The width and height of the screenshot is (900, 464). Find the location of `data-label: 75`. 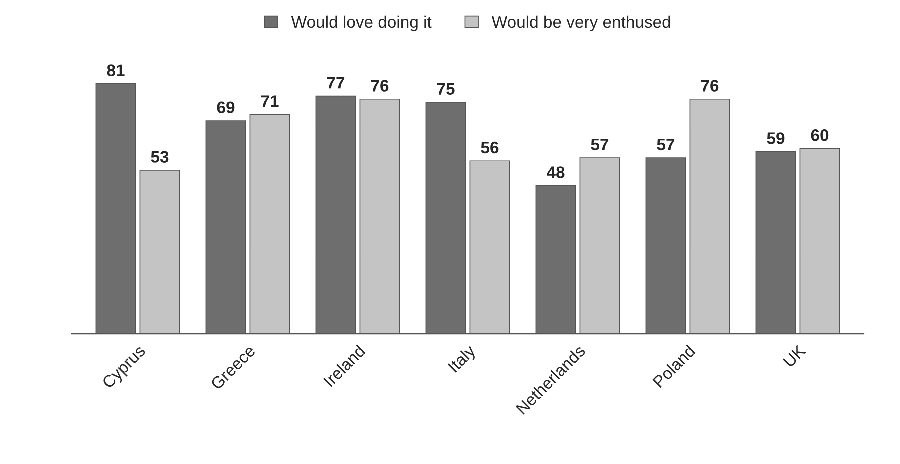

data-label: 75 is located at coordinates (446, 89).